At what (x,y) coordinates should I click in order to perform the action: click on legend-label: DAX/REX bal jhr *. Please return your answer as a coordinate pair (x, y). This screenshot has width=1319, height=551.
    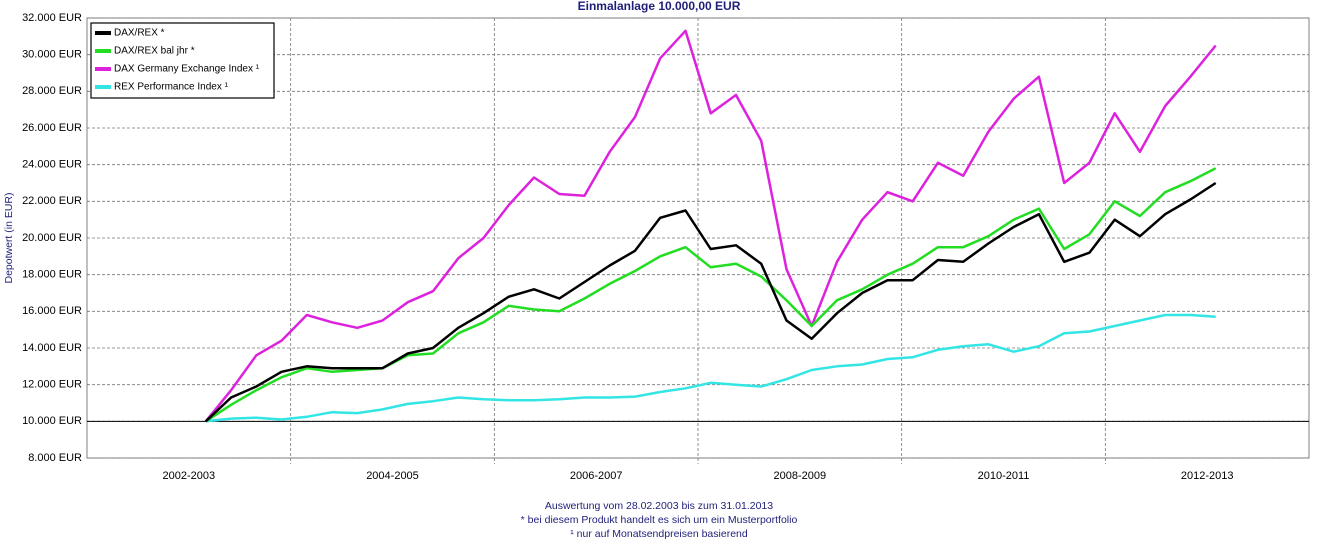
    Looking at the image, I should click on (154, 51).